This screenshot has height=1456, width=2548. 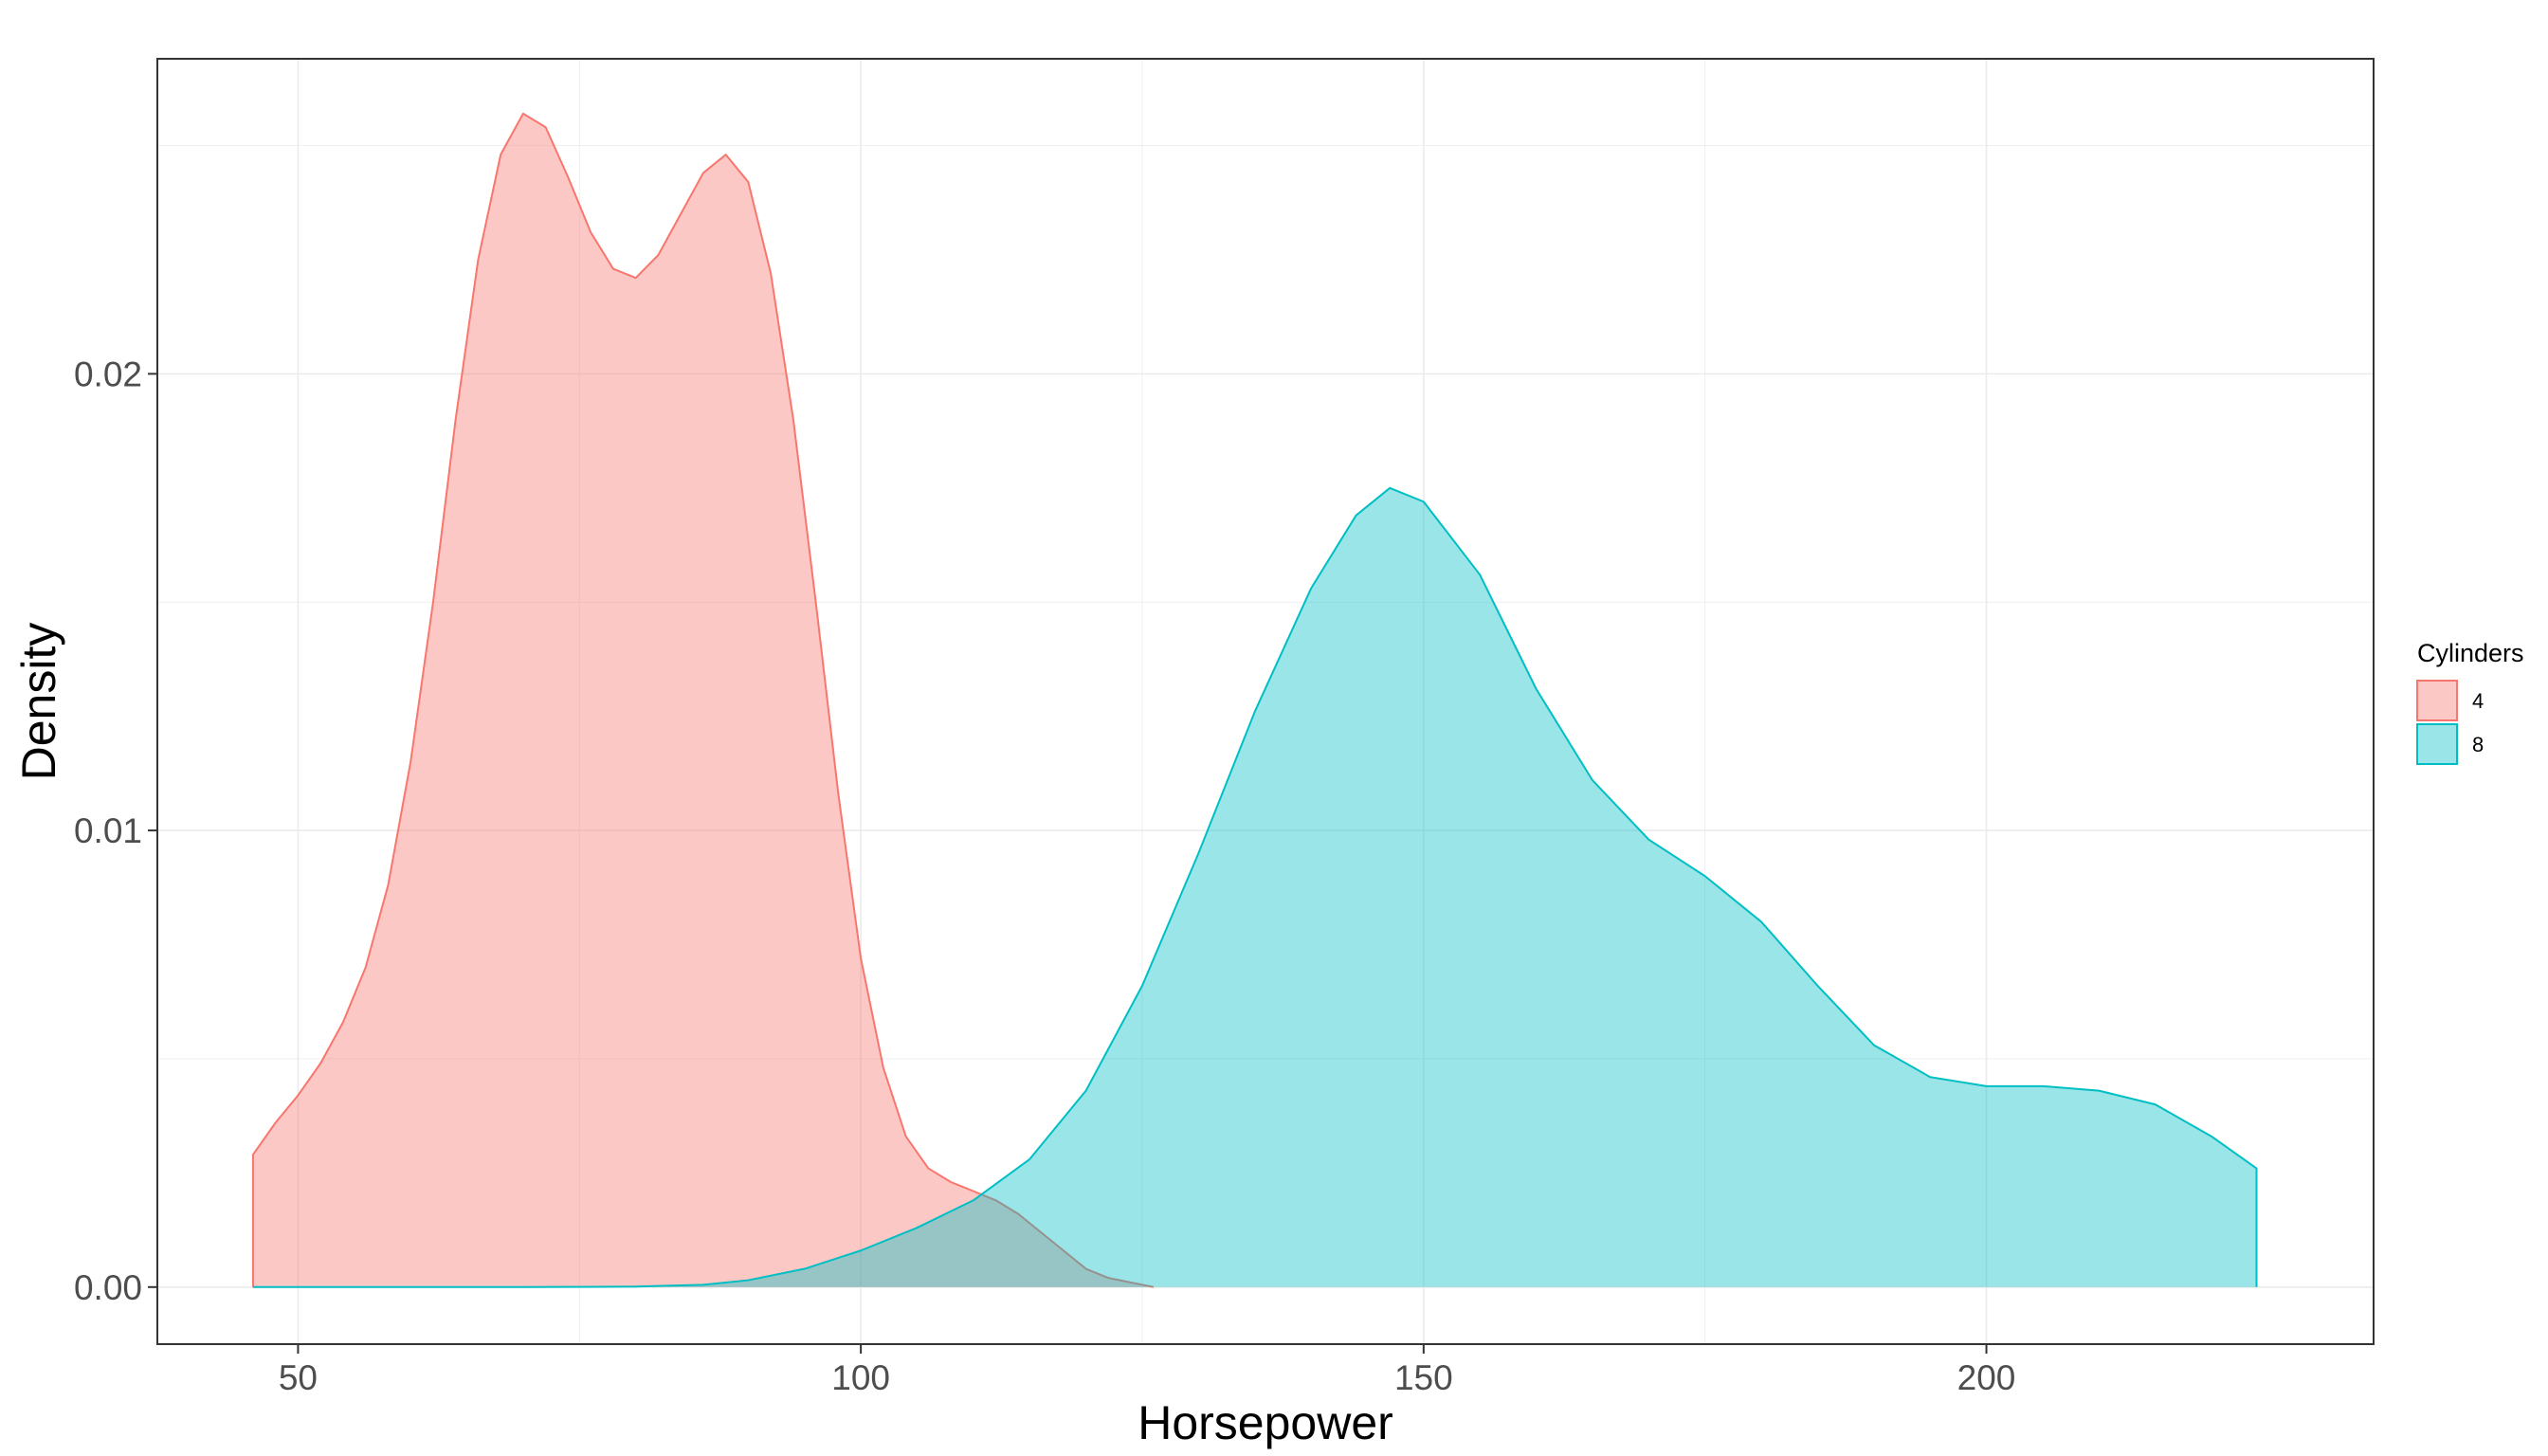 What do you see at coordinates (298, 1377) in the screenshot?
I see `x-tick-label: 50` at bounding box center [298, 1377].